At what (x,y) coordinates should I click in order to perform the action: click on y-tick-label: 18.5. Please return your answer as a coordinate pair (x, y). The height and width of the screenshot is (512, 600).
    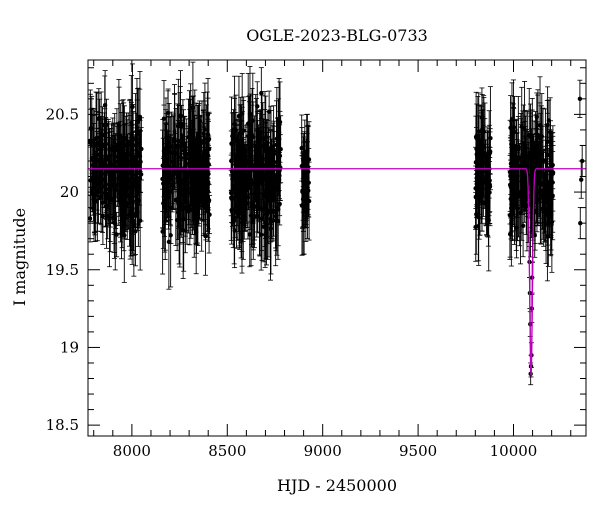
    Looking at the image, I should click on (62, 425).